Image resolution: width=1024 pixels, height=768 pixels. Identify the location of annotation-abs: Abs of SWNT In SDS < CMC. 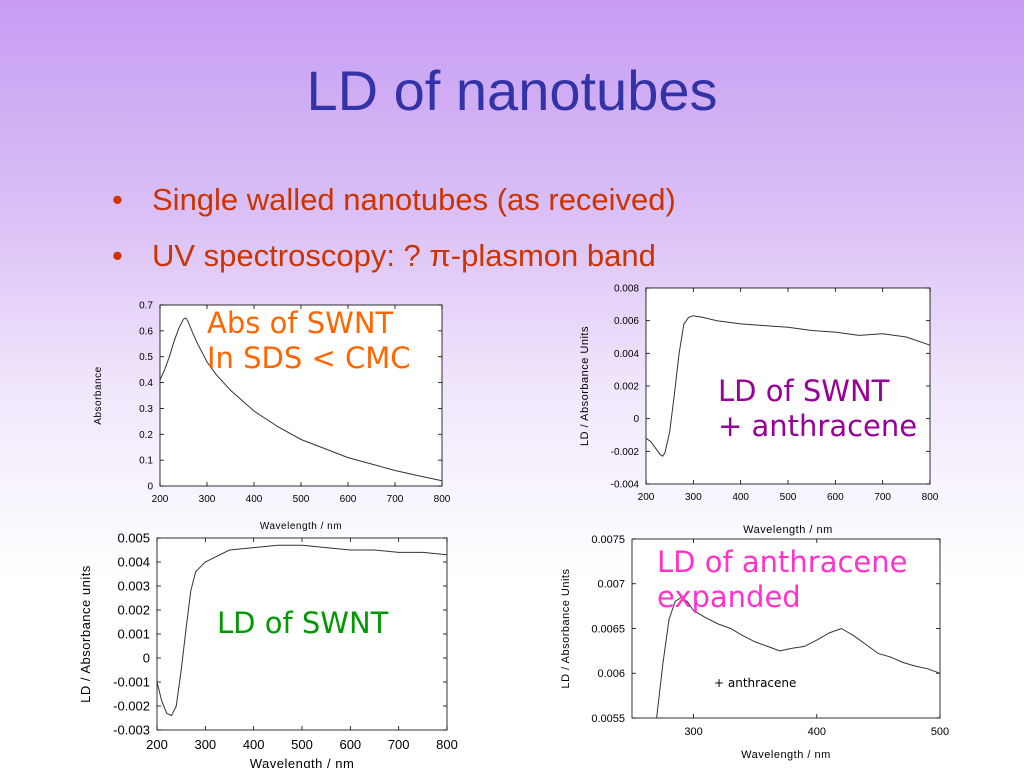
(309, 341).